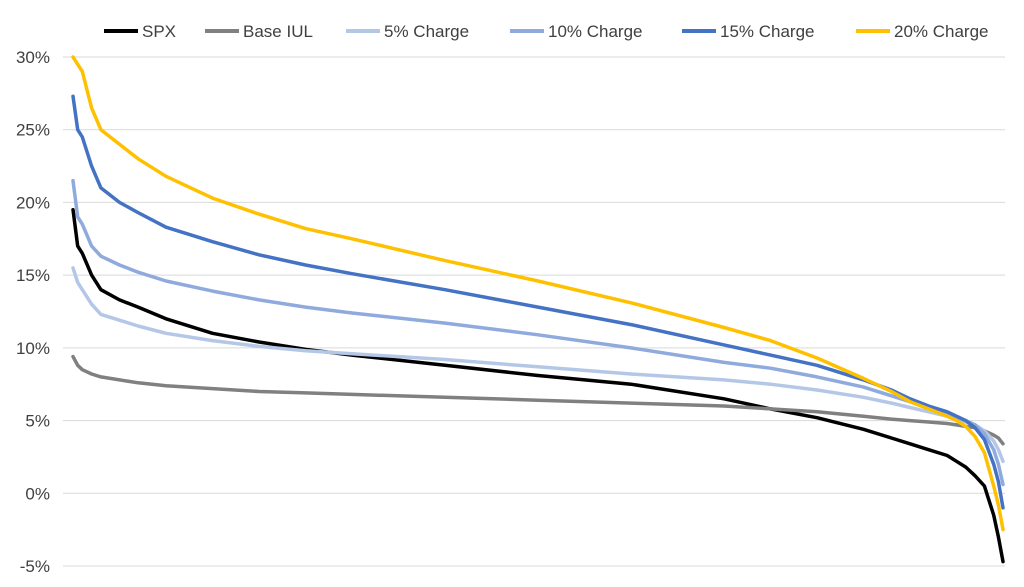 This screenshot has height=587, width=1024. Describe the element at coordinates (37, 493) in the screenshot. I see `y-tick-label: 0%` at that location.